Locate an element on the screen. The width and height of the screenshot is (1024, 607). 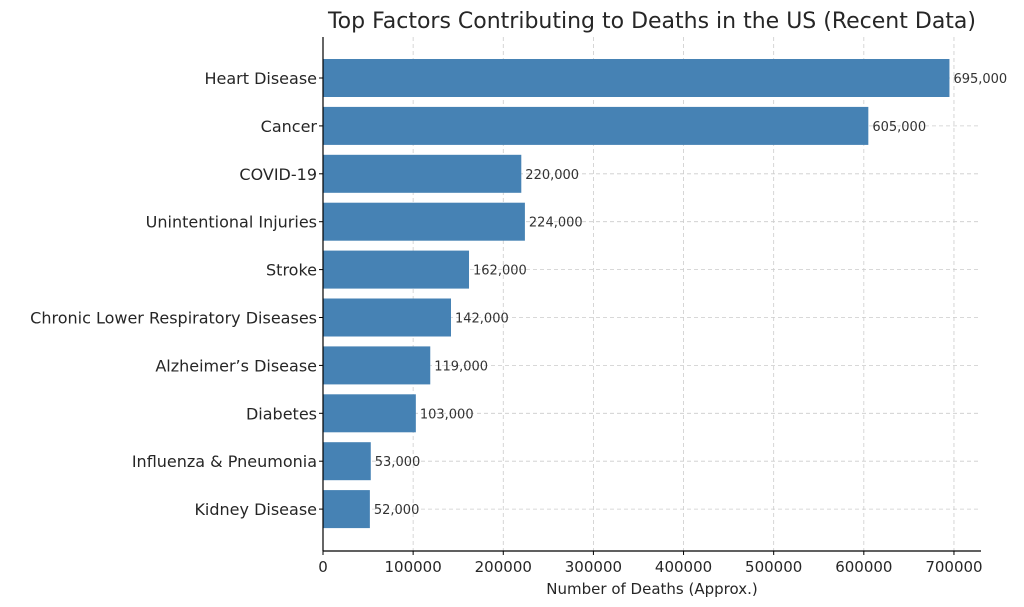
x-tick-label: 600000 is located at coordinates (863, 567).